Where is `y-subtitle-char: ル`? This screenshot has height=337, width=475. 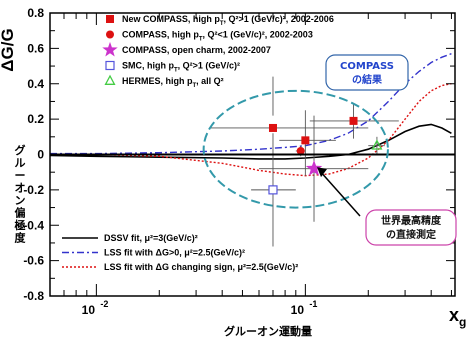 y-subtitle-char: ル is located at coordinates (20, 163).